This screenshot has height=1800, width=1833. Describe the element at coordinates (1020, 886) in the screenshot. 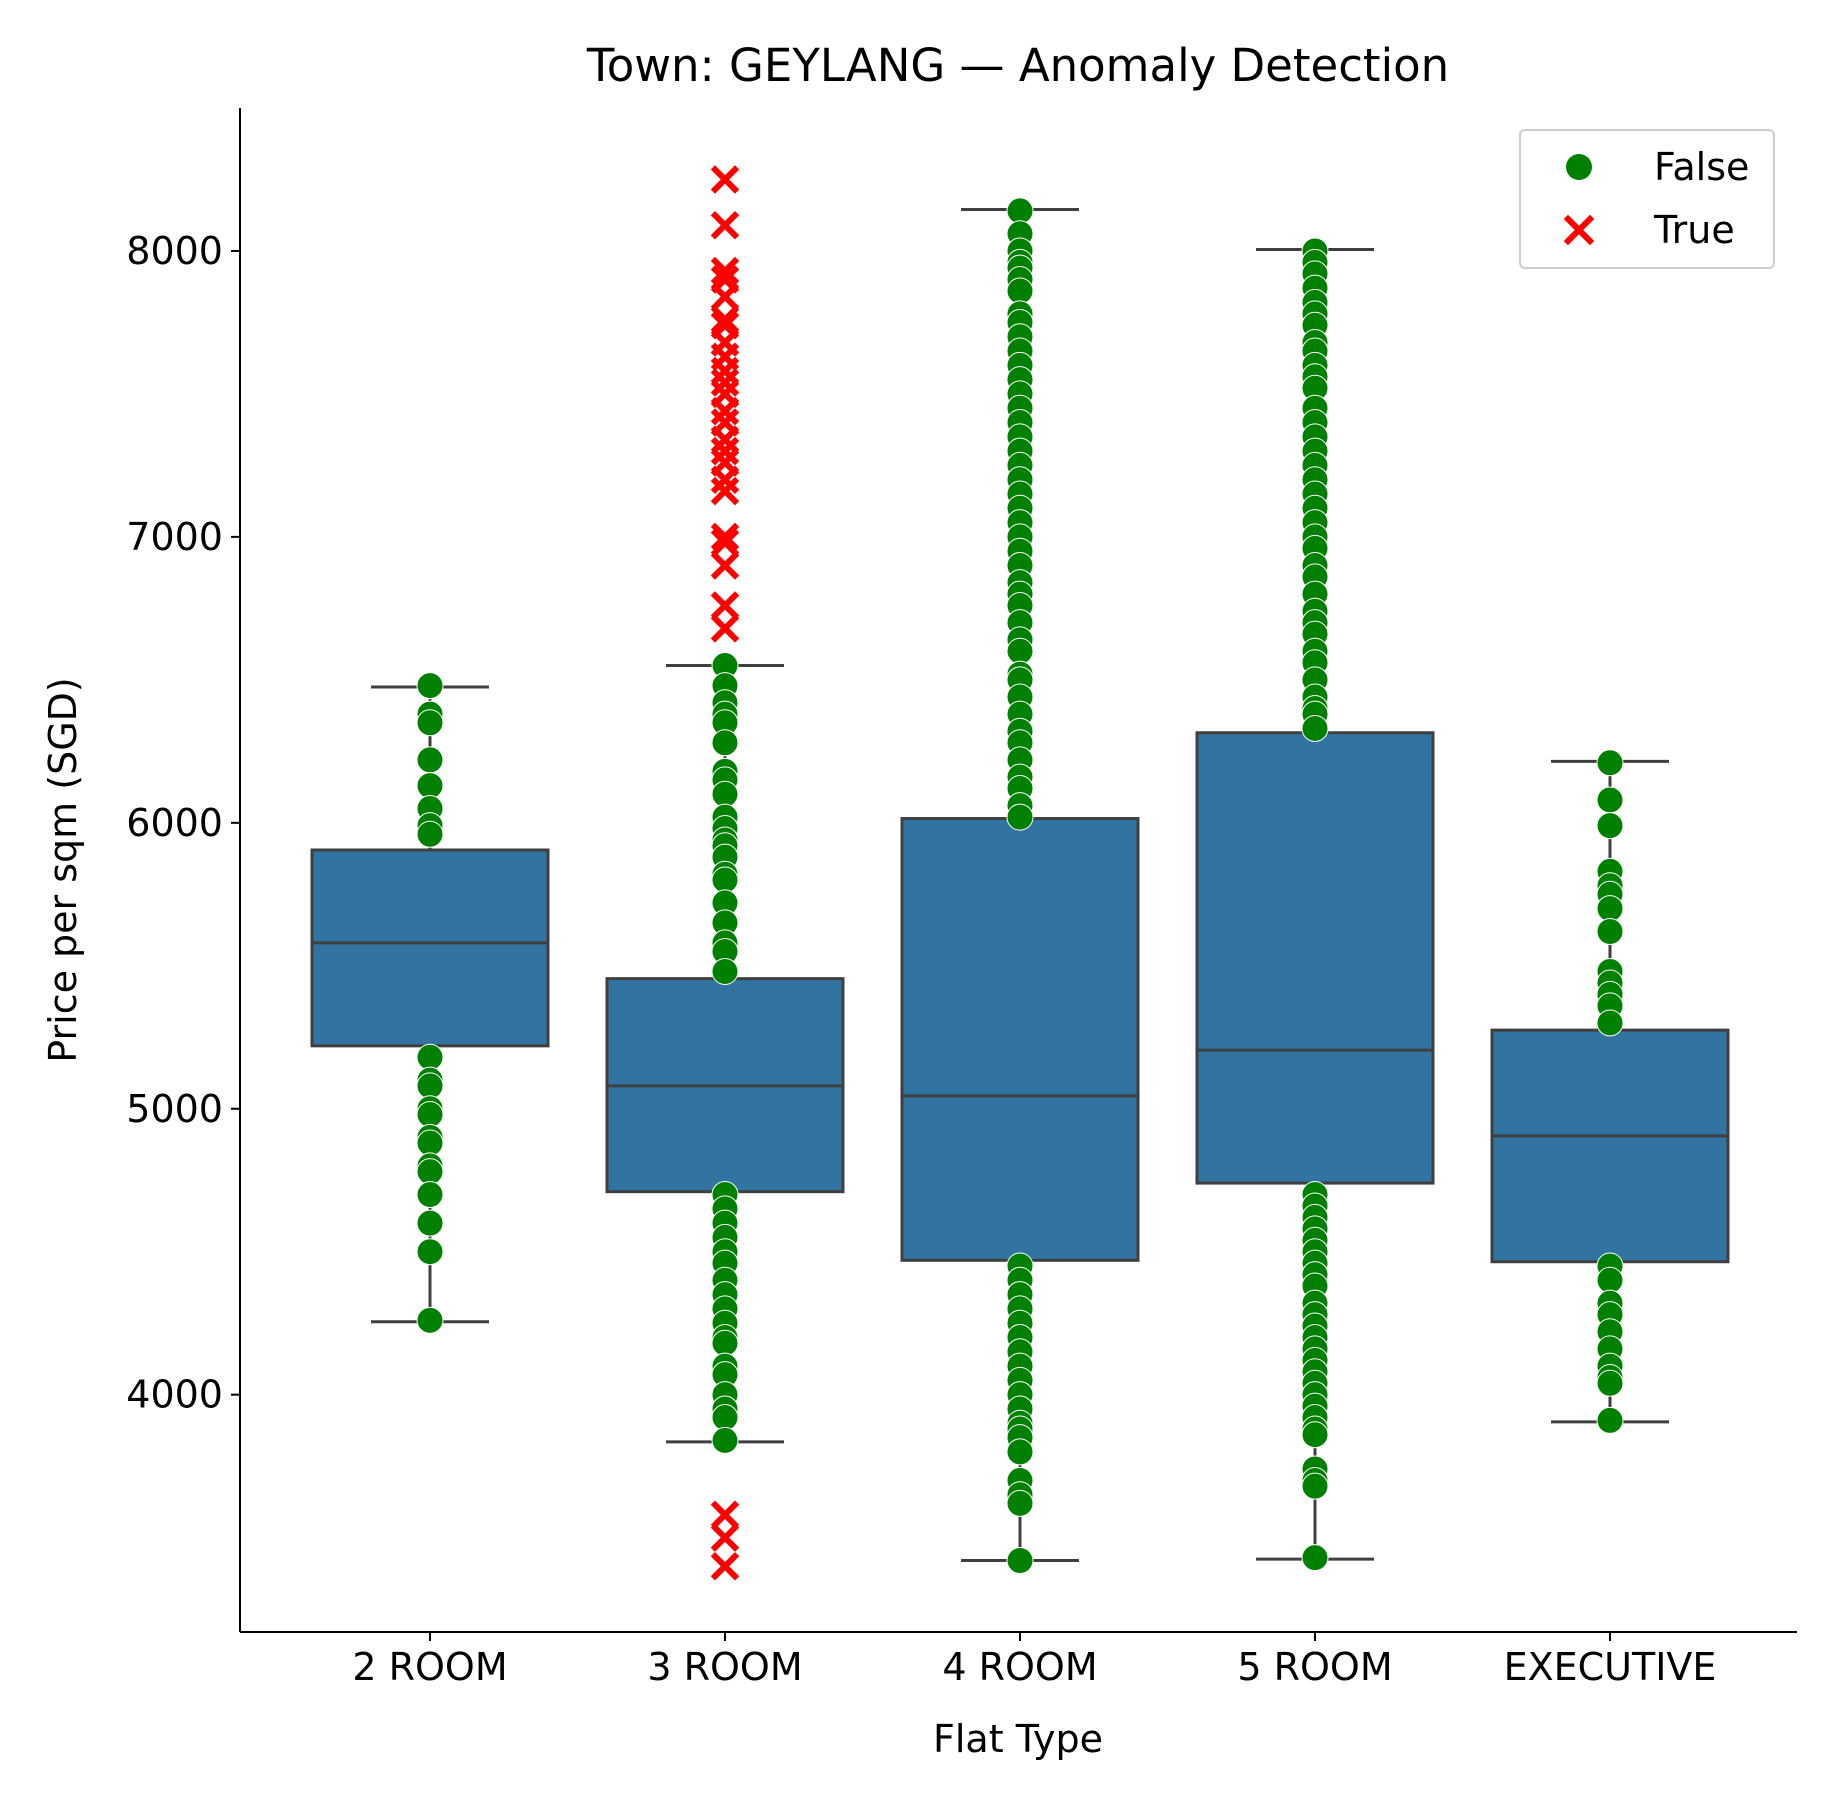

I see `normal-points-4-room` at that location.